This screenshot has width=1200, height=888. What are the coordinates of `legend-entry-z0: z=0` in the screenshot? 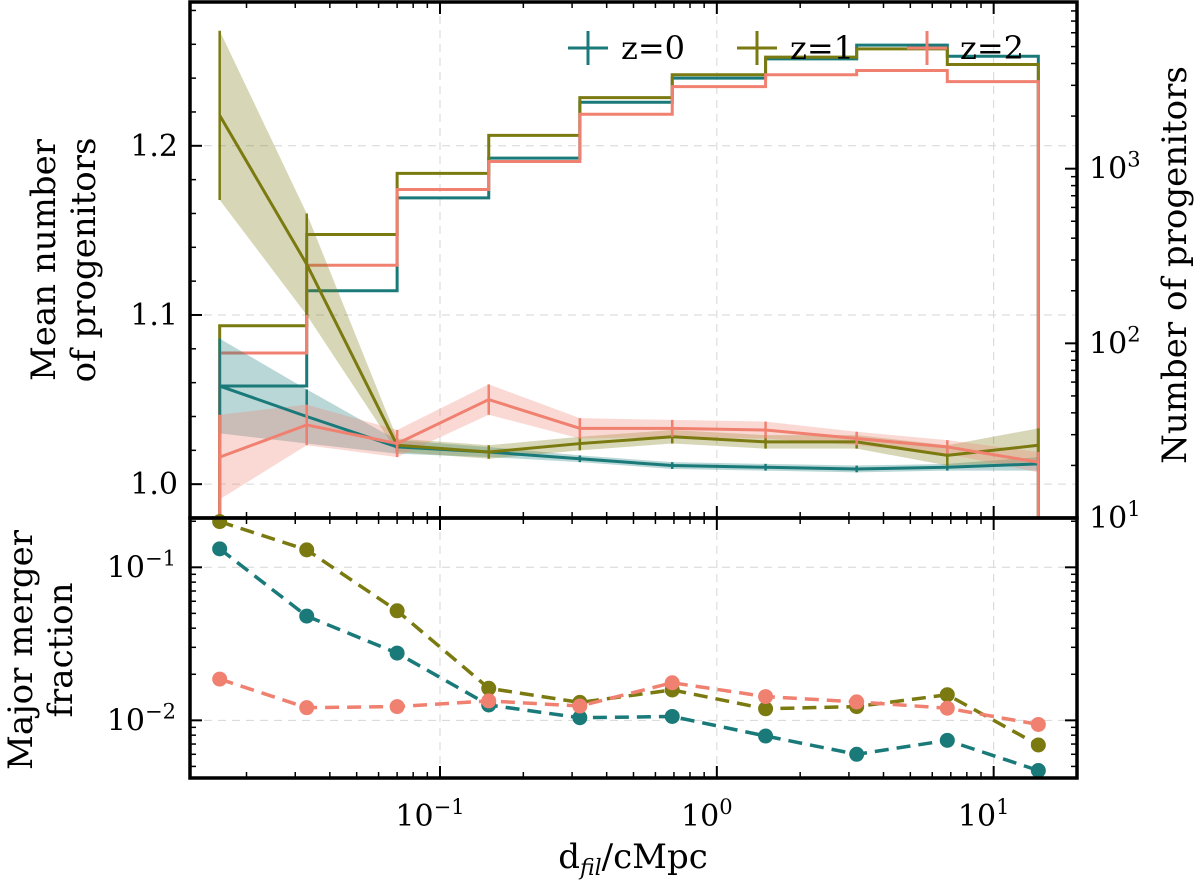 It's located at (626, 48).